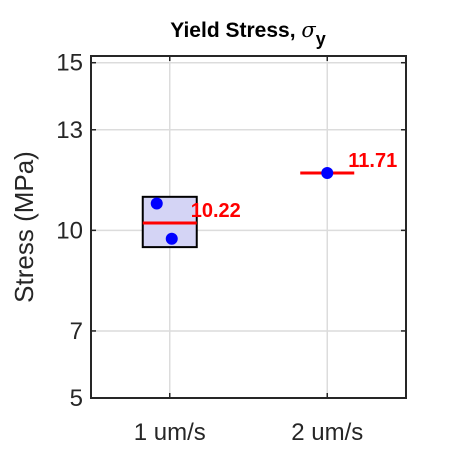 The image size is (450, 450). Describe the element at coordinates (76, 398) in the screenshot. I see `y-tick-label-0: 5` at that location.